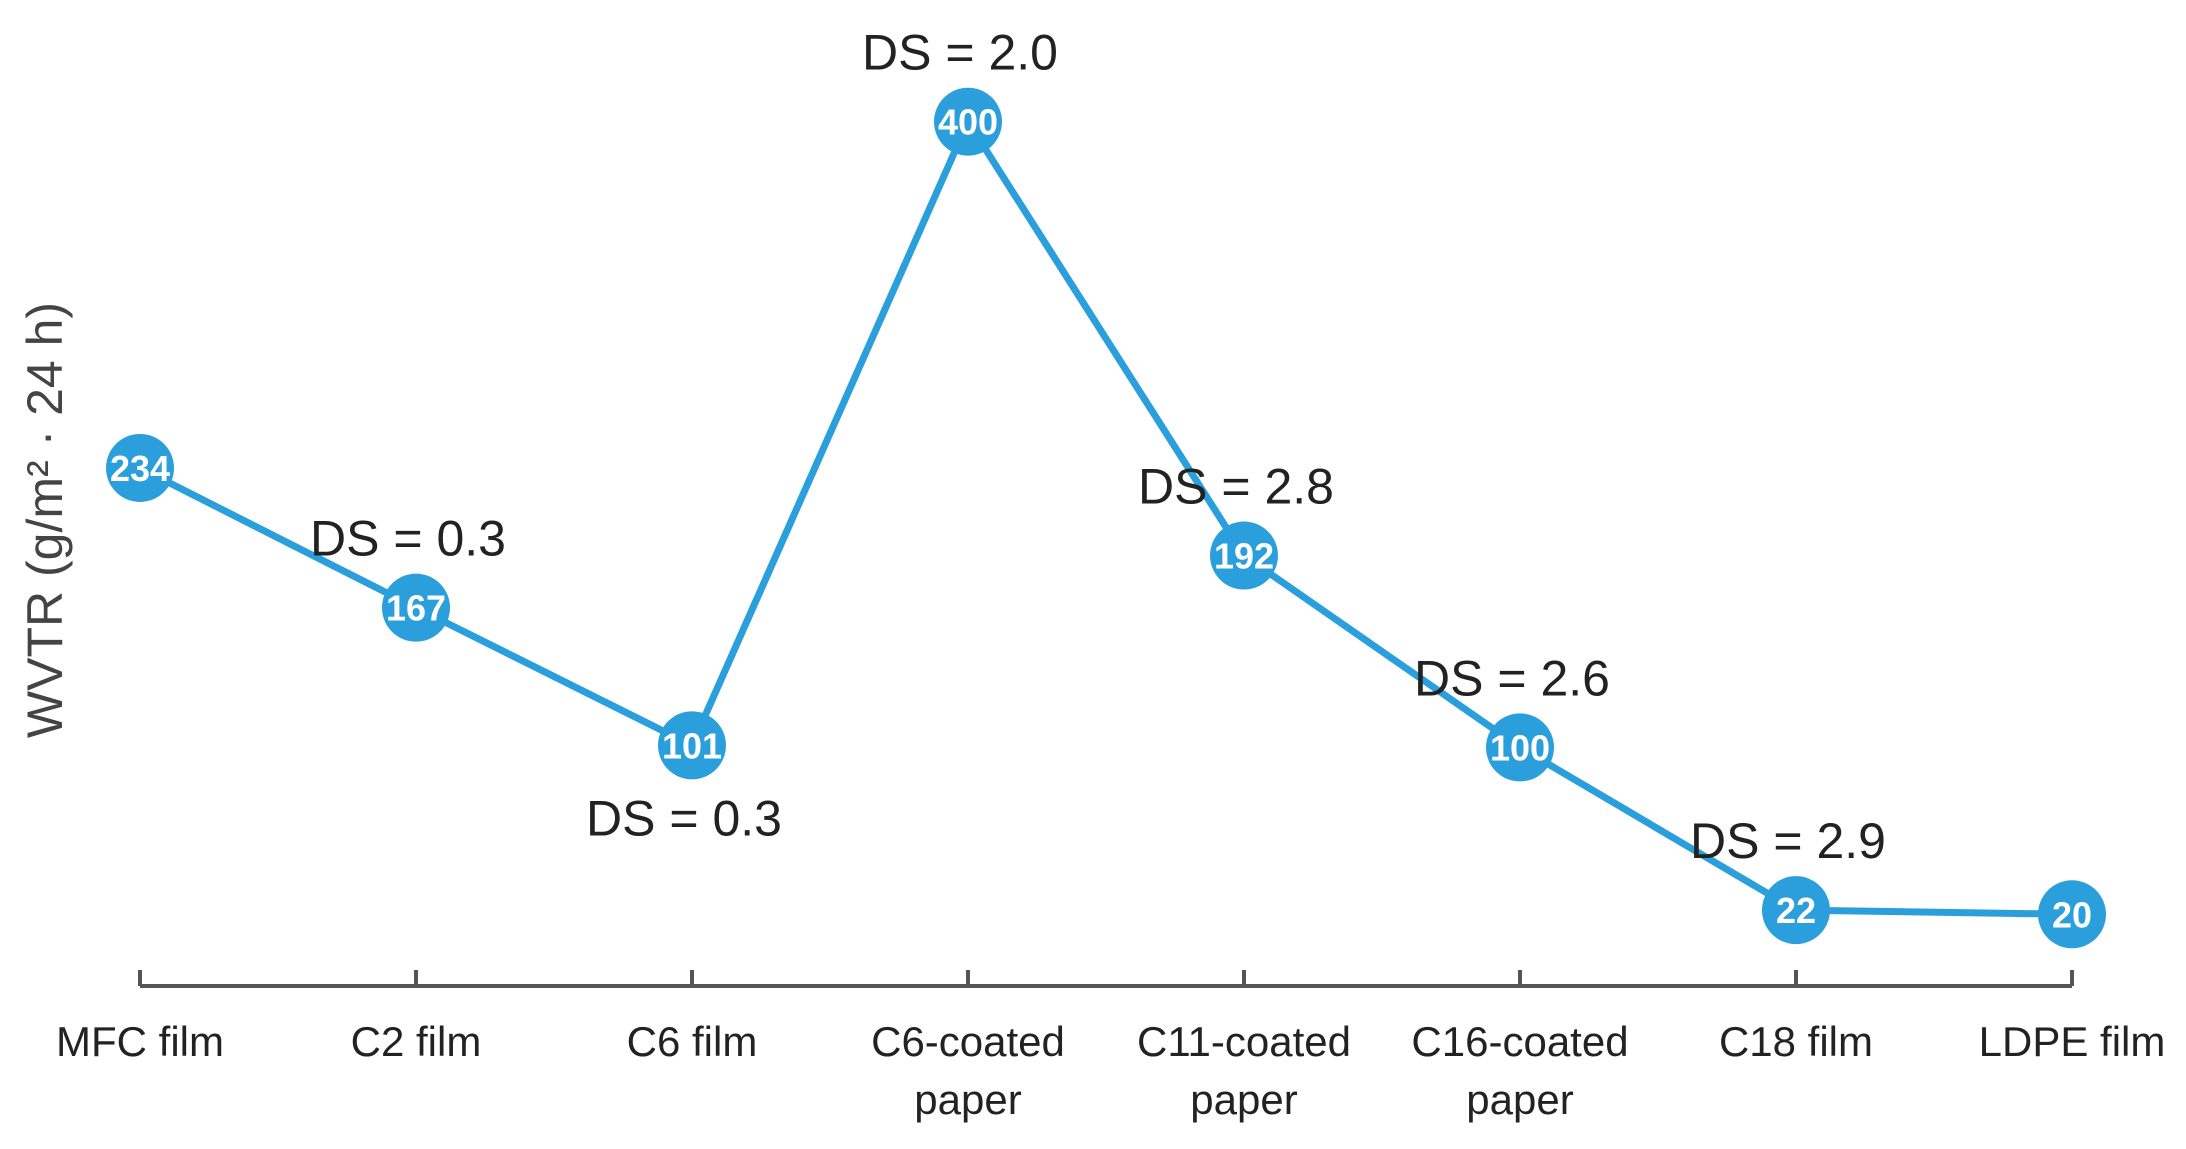  Describe the element at coordinates (140, 1041) in the screenshot. I see `x-tick-label: MFC film` at that location.